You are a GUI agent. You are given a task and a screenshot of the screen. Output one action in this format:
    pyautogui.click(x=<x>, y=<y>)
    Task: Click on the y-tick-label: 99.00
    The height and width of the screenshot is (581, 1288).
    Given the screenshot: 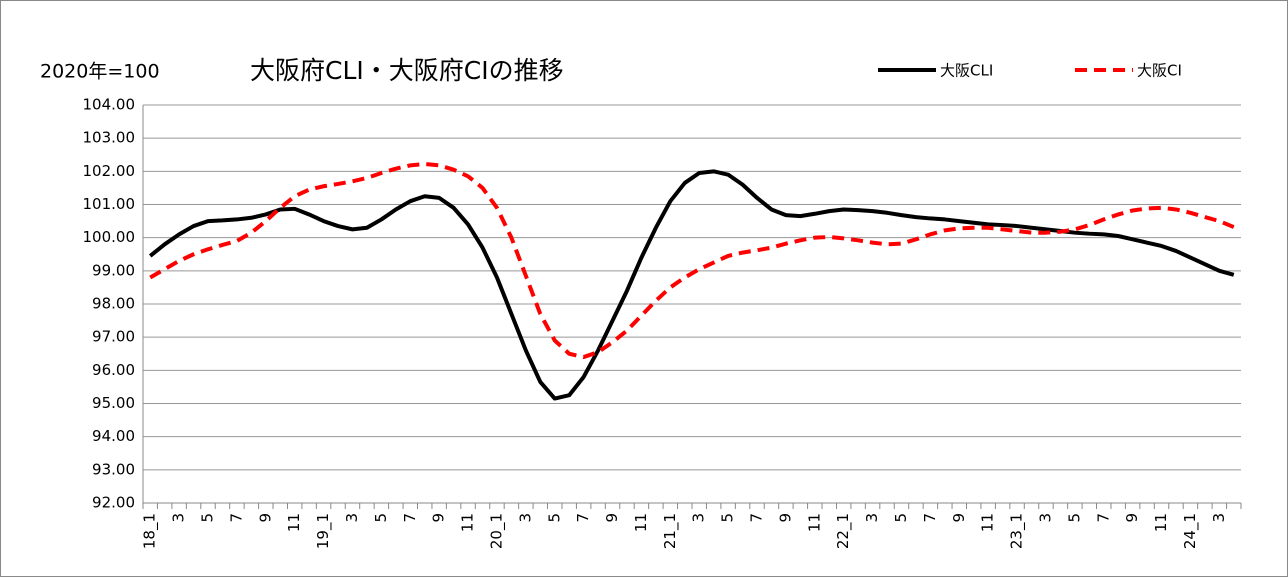 What is the action you would take?
    pyautogui.click(x=113, y=270)
    